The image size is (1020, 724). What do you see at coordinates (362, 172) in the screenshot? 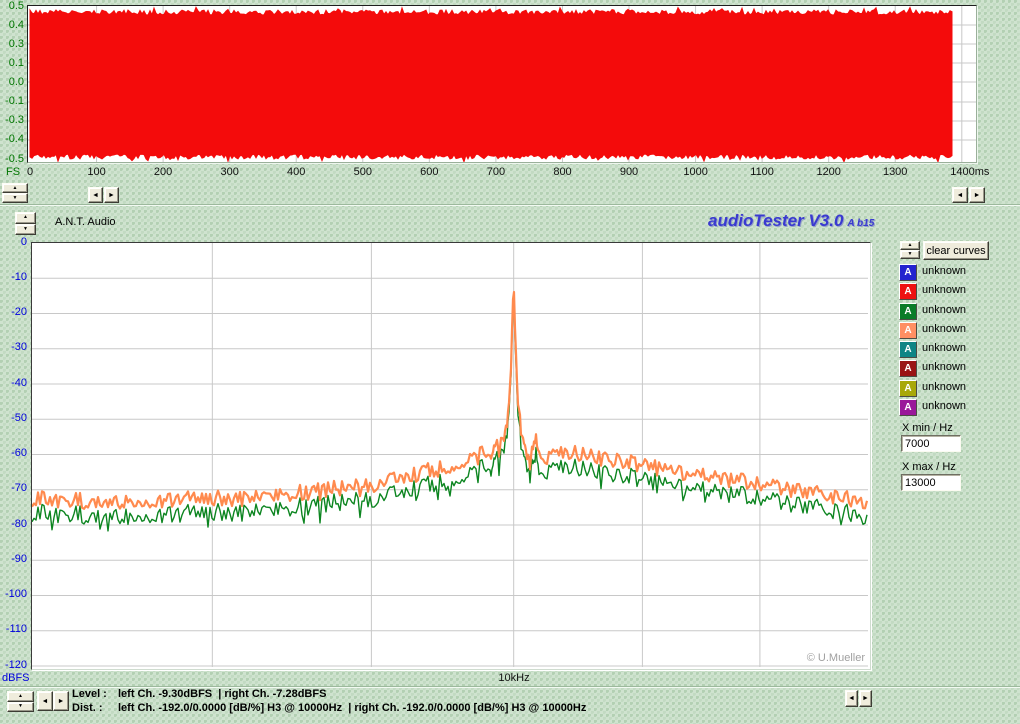
I see `waveform-x-tick-label: 500` at bounding box center [362, 172].